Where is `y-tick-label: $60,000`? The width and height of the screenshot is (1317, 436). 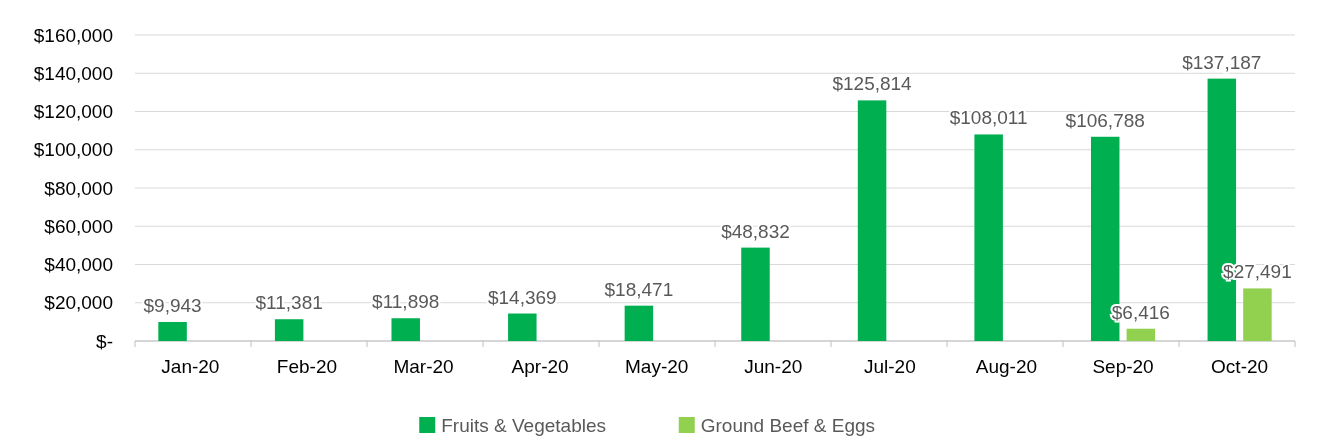 y-tick-label: $60,000 is located at coordinates (78, 226).